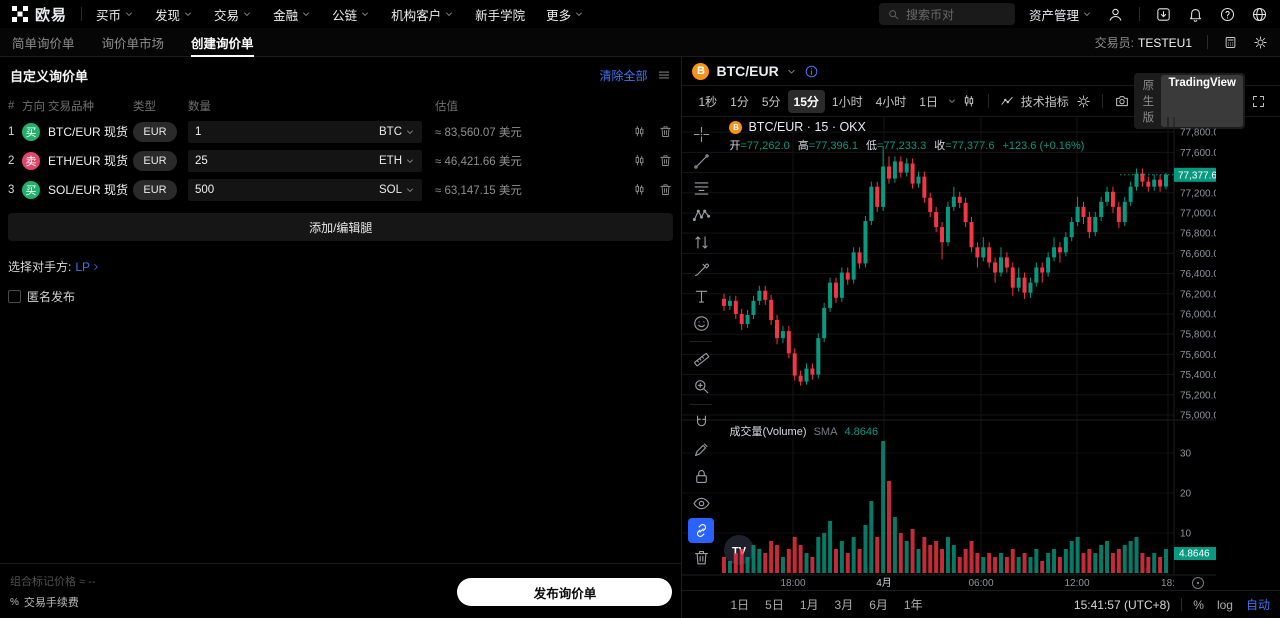 This screenshot has height=618, width=1280. Describe the element at coordinates (397, 190) in the screenshot. I see `unit-dropdown: SOL` at that location.